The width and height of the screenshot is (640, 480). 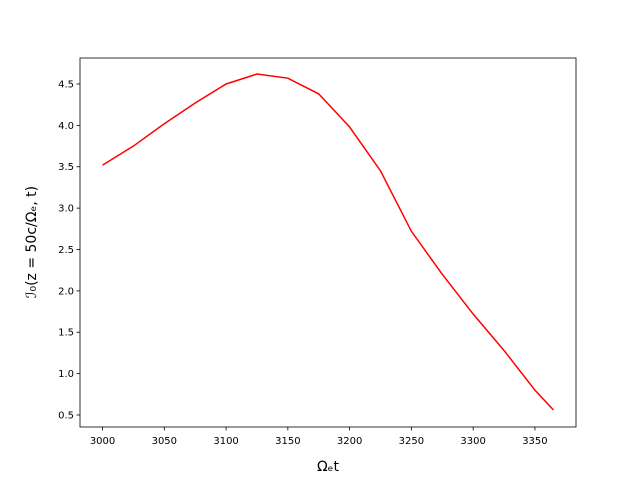 What do you see at coordinates (411, 441) in the screenshot?
I see `x-tick-label: 3250` at bounding box center [411, 441].